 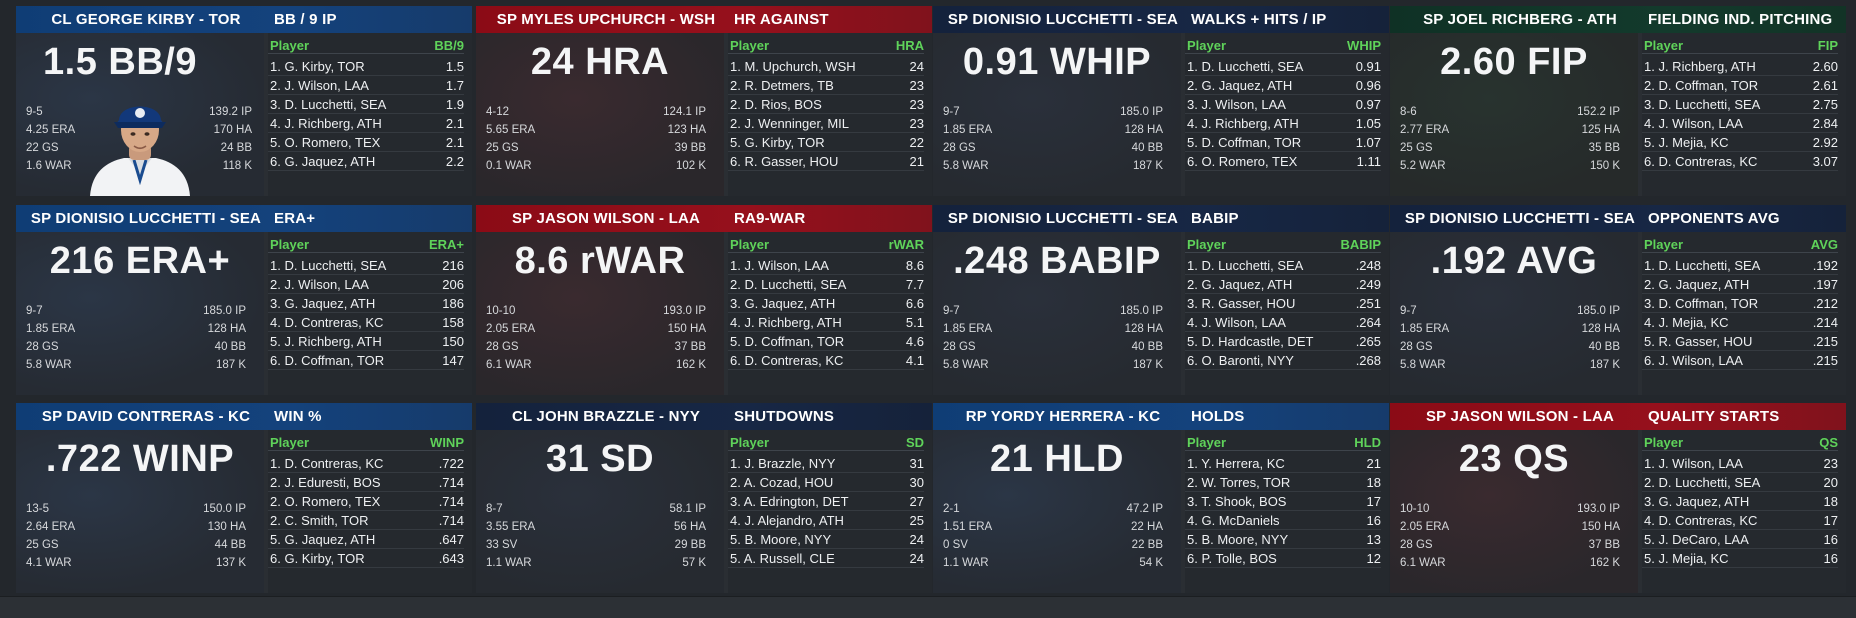 I want to click on leaderboard-row: 6. O. Baronti, NYY .268, so click(x=1283, y=360).